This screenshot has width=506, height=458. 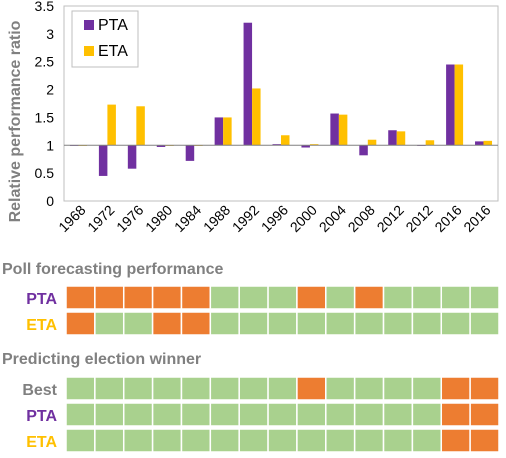 What do you see at coordinates (256, 117) in the screenshot?
I see `bar-eta-1992` at bounding box center [256, 117].